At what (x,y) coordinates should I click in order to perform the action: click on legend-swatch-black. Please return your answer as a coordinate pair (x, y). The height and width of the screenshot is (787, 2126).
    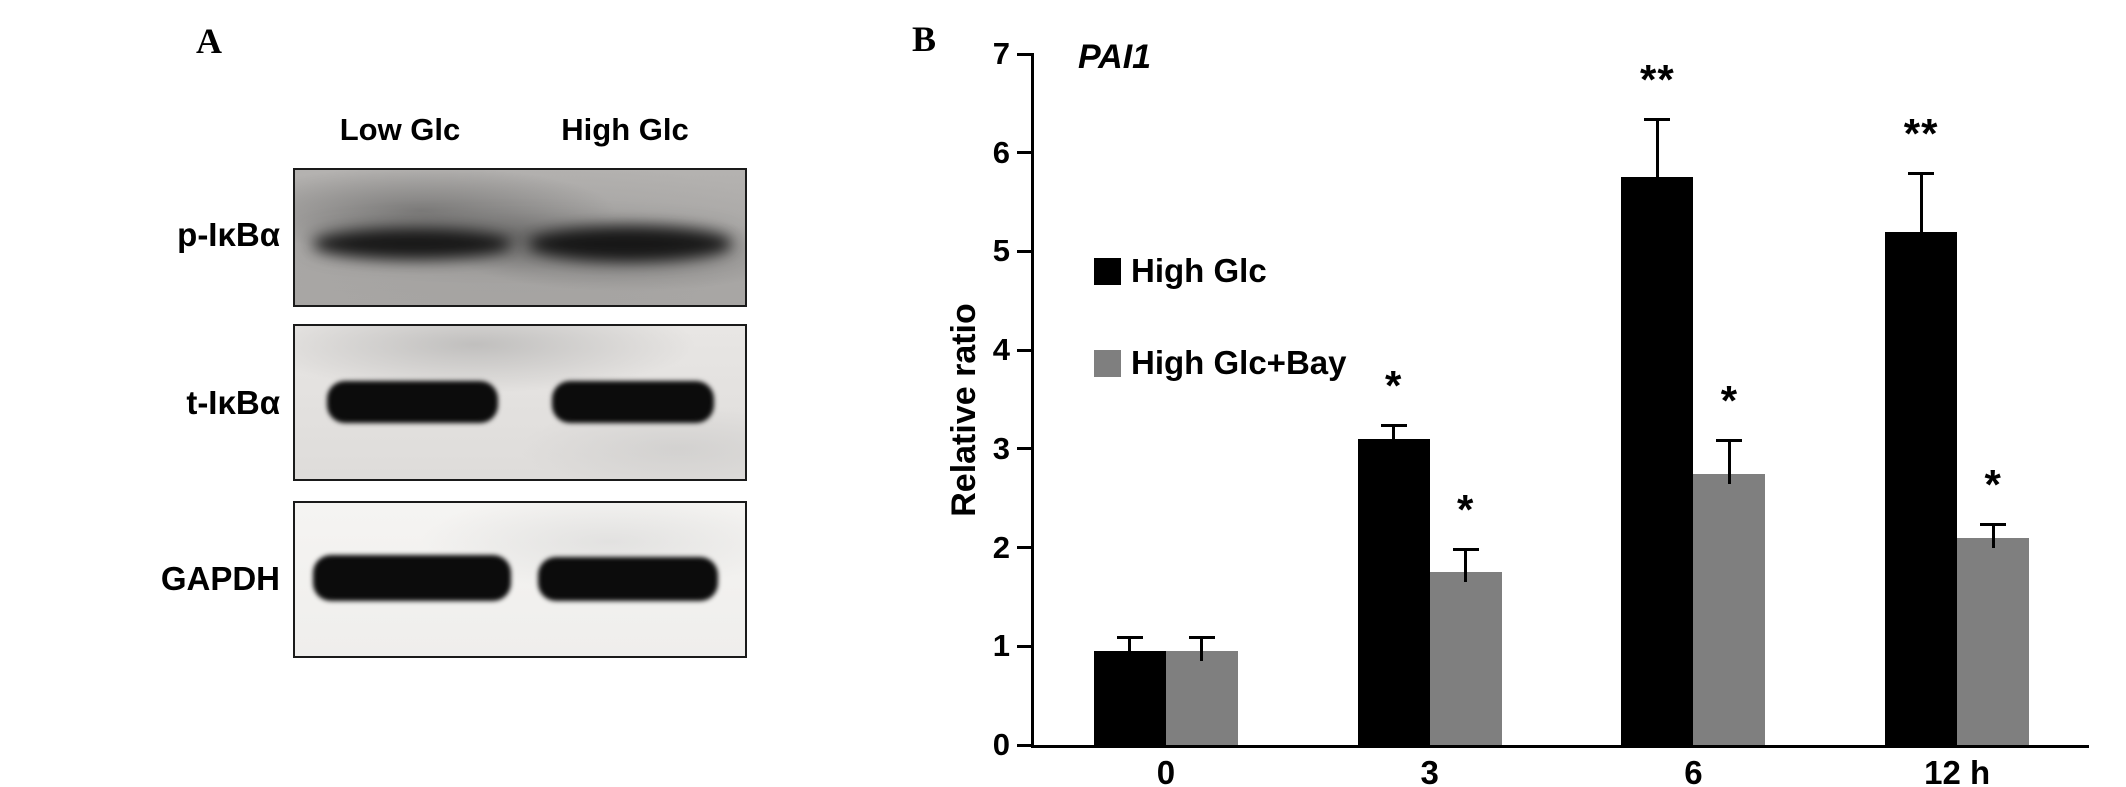
    Looking at the image, I should click on (1107, 271).